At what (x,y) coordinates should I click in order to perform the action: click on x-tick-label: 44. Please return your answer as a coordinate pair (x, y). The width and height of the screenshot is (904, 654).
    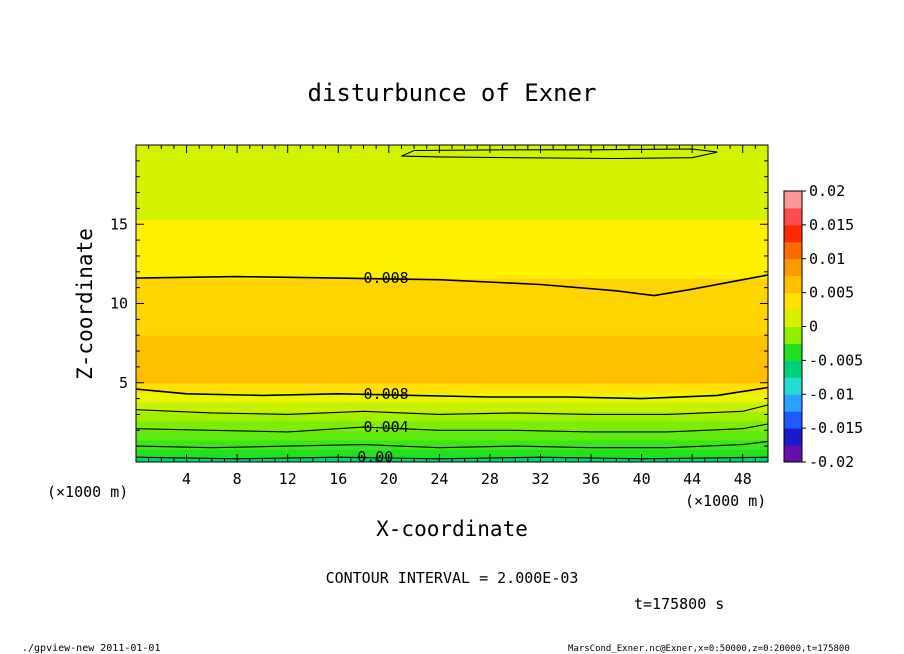
    Looking at the image, I should click on (692, 479).